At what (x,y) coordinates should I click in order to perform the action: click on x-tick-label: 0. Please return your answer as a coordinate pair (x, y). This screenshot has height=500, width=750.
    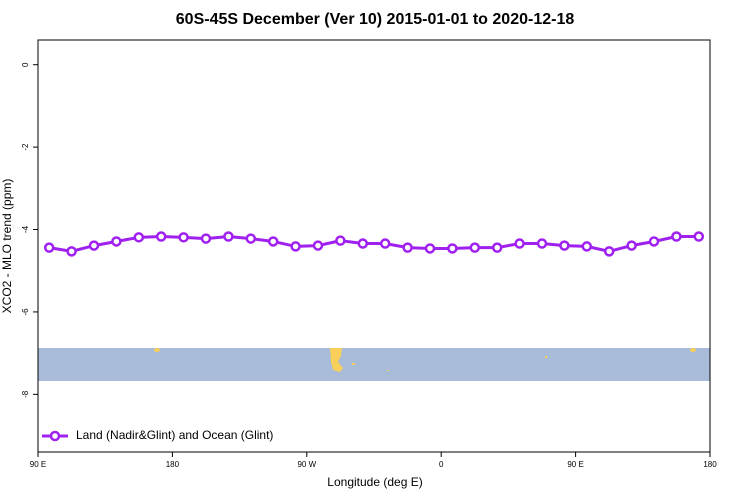
    Looking at the image, I should click on (441, 464).